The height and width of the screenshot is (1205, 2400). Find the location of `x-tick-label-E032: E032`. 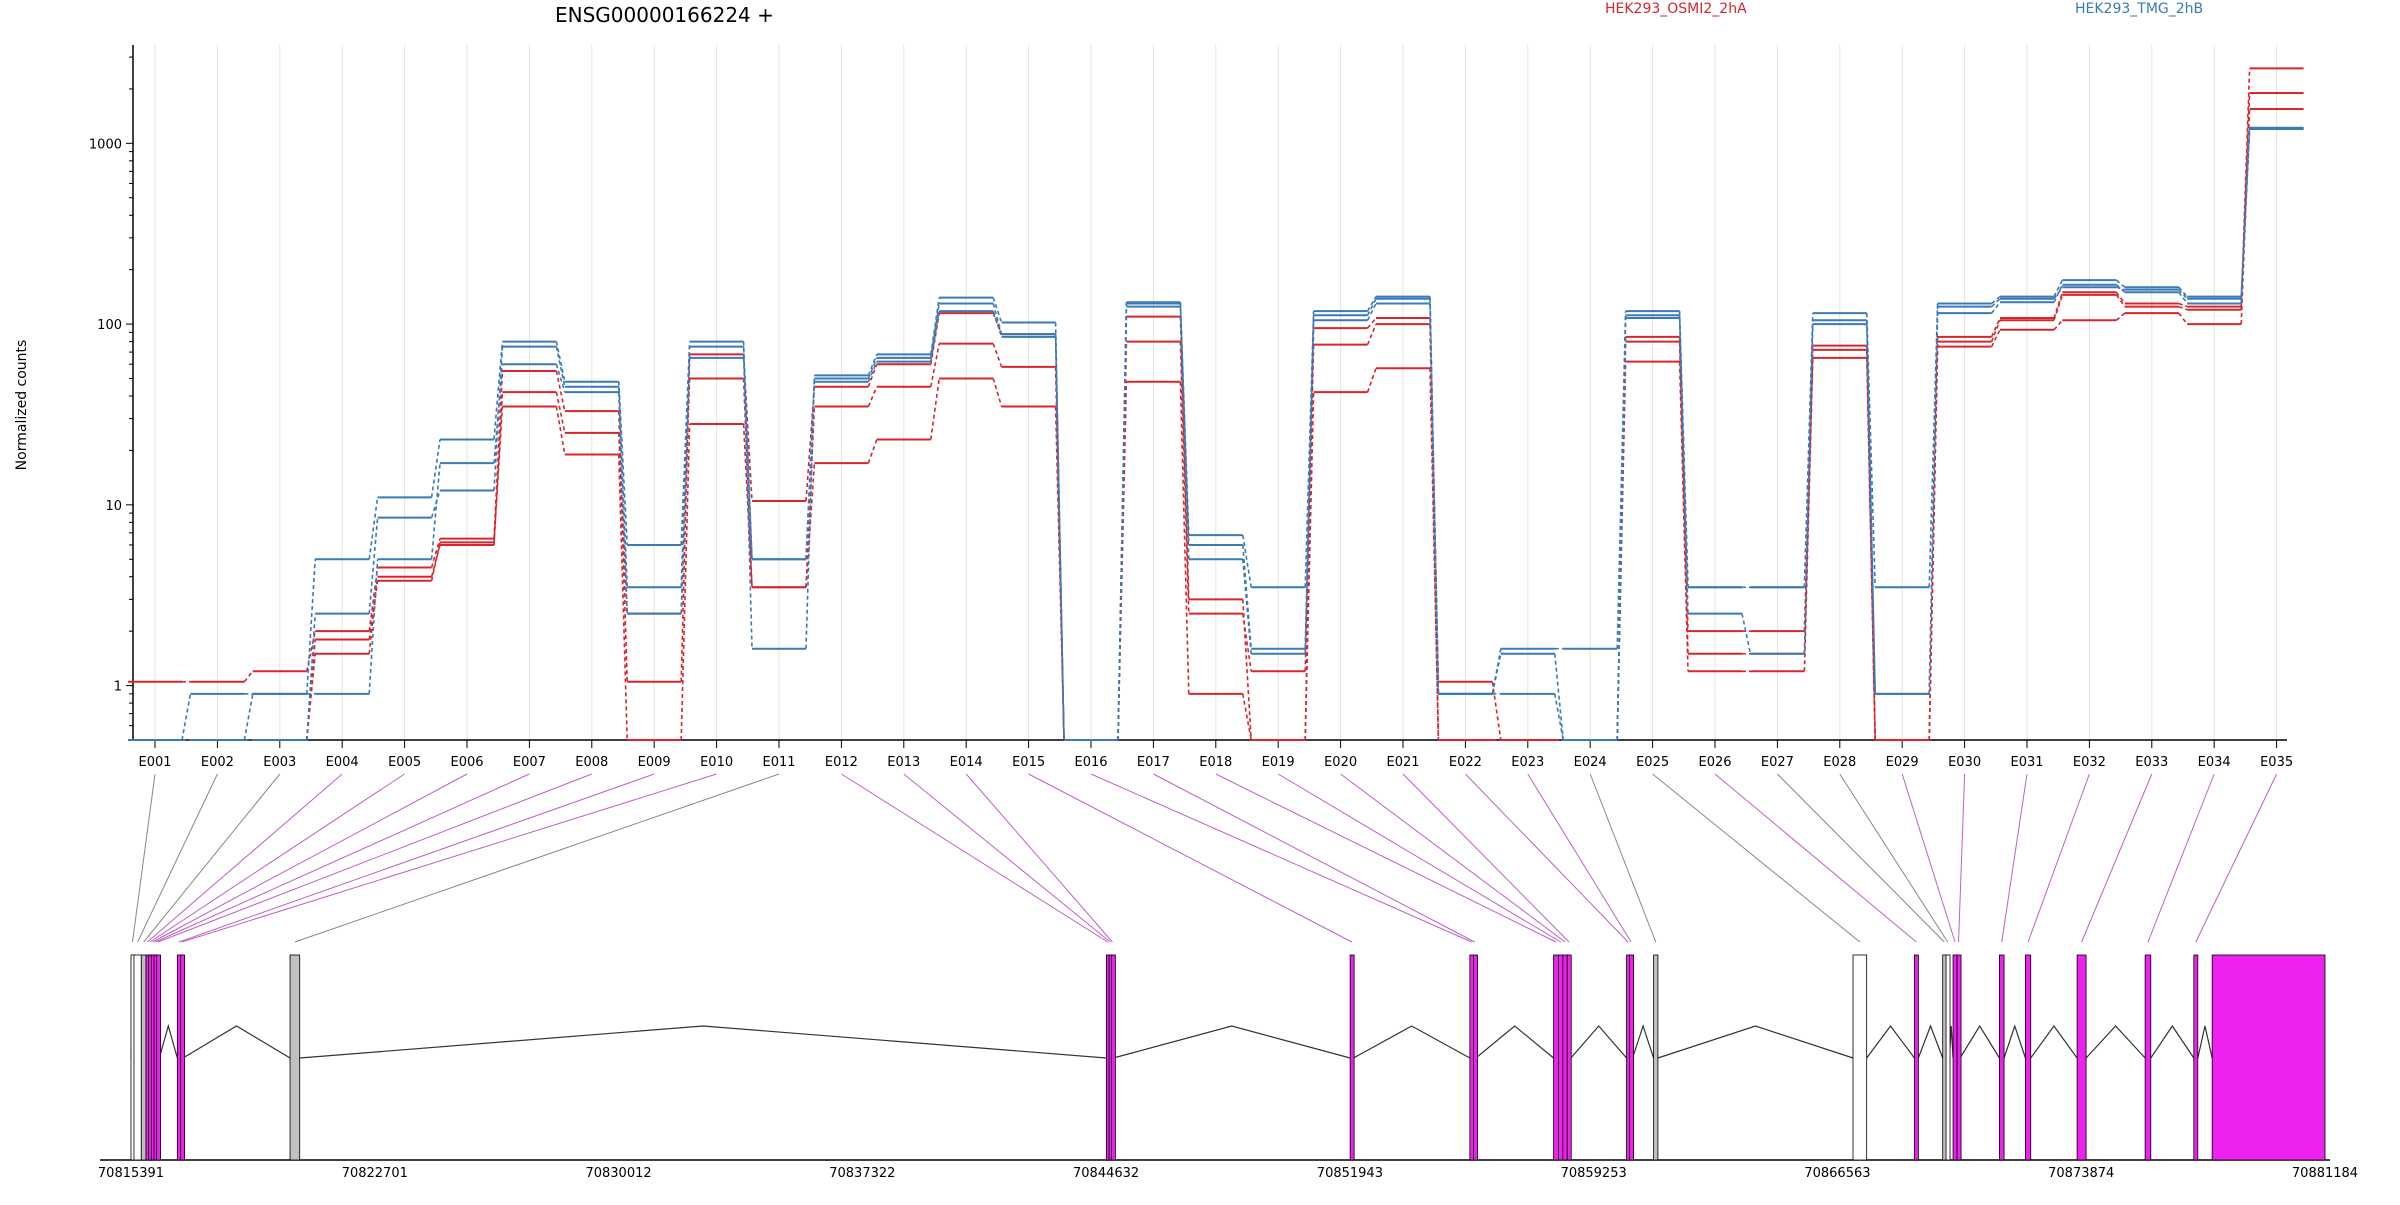

x-tick-label-E032: E032 is located at coordinates (2089, 762).